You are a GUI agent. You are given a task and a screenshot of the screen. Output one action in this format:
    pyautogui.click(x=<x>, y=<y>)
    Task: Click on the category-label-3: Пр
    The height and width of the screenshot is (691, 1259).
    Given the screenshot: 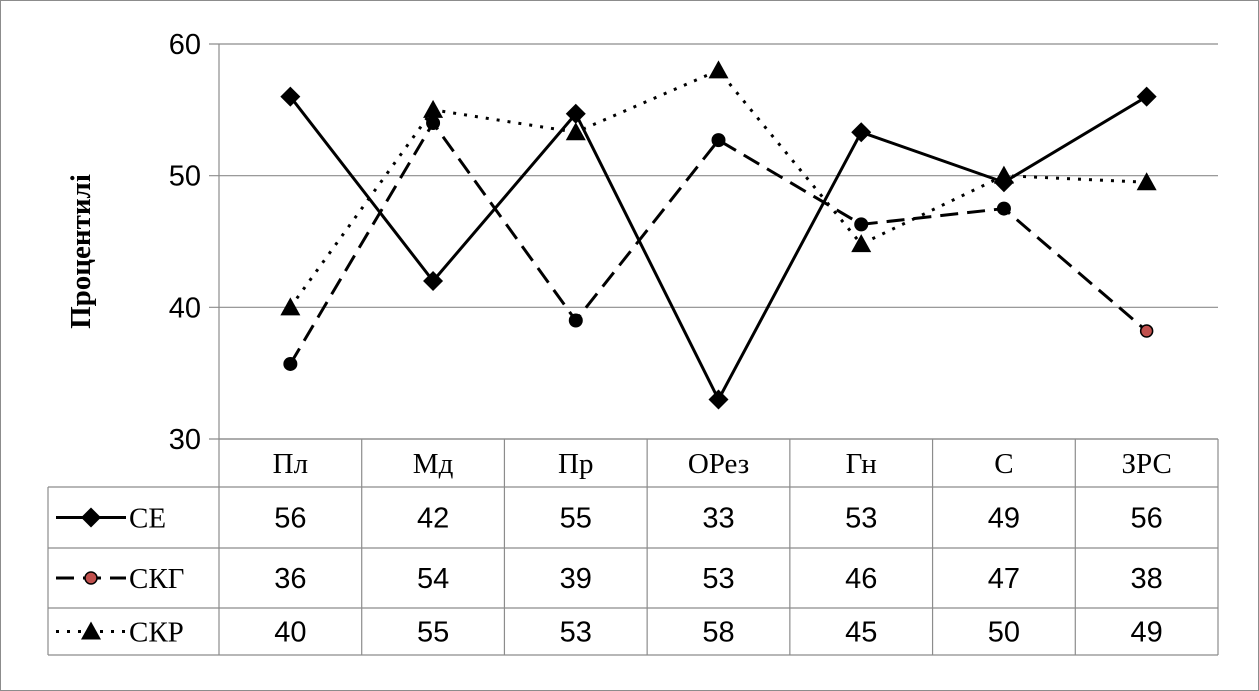 What is the action you would take?
    pyautogui.click(x=575, y=464)
    